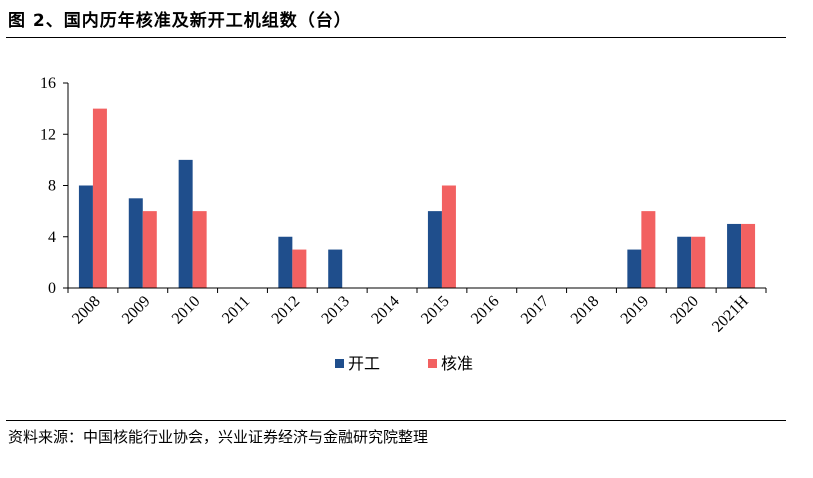  I want to click on x-tick-label-2016: 2016, so click(485, 310).